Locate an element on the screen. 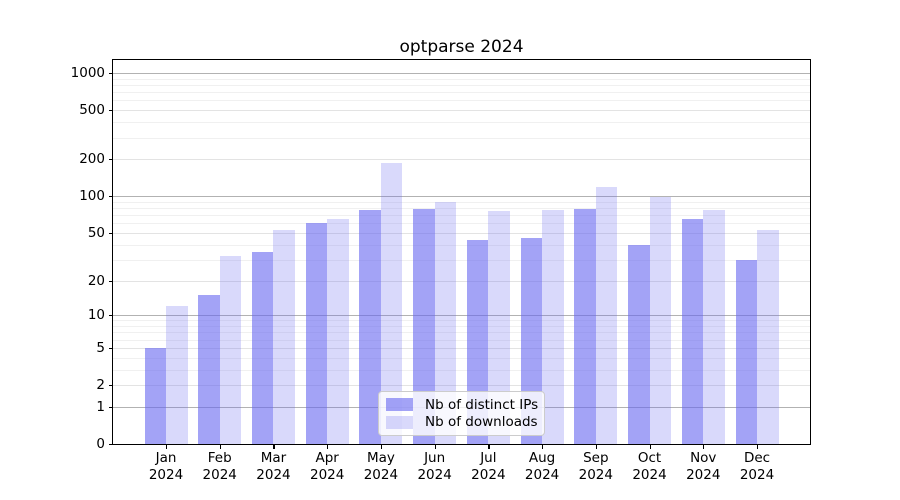  x-tick-month: Dec is located at coordinates (757, 458).